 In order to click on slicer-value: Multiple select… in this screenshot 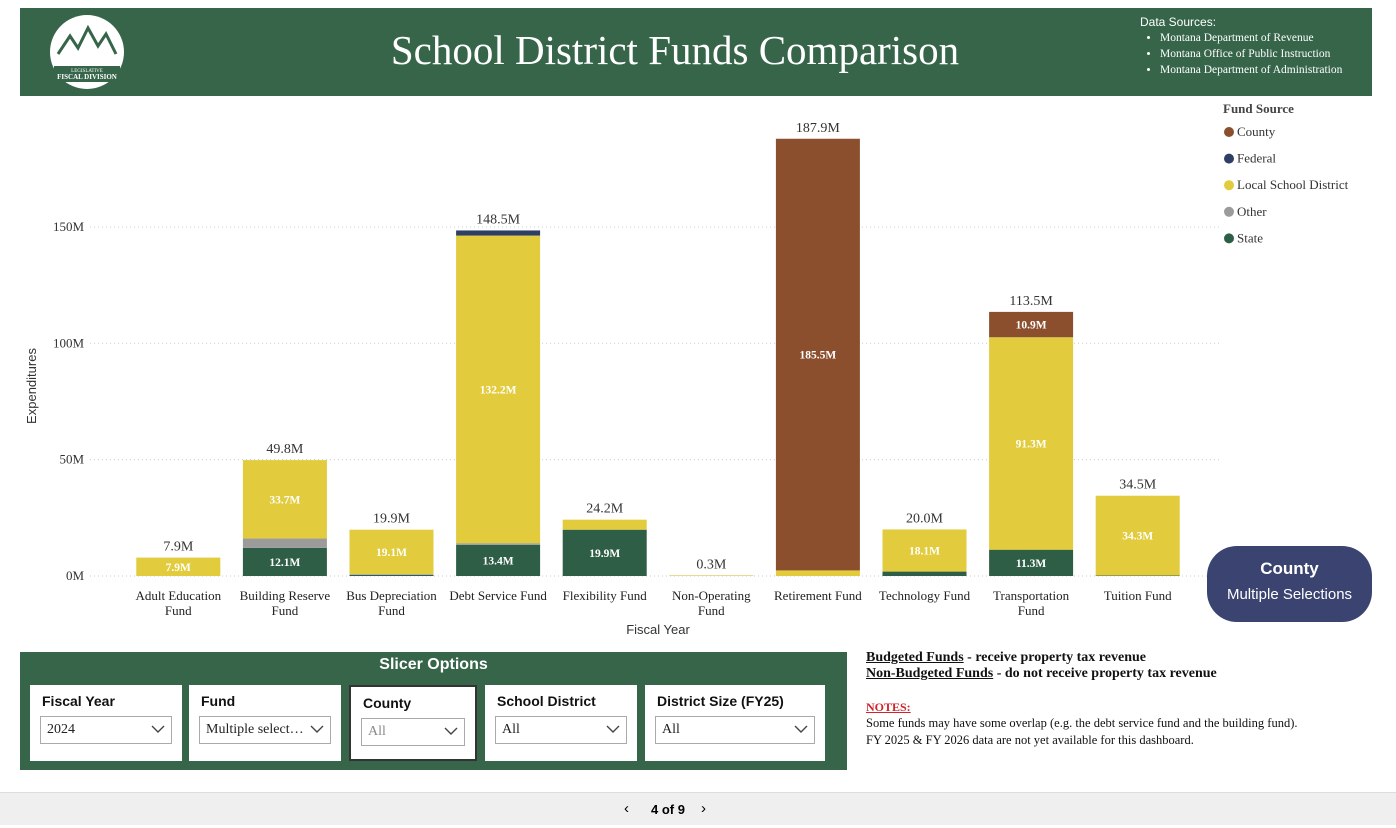, I will do `click(255, 729)`.